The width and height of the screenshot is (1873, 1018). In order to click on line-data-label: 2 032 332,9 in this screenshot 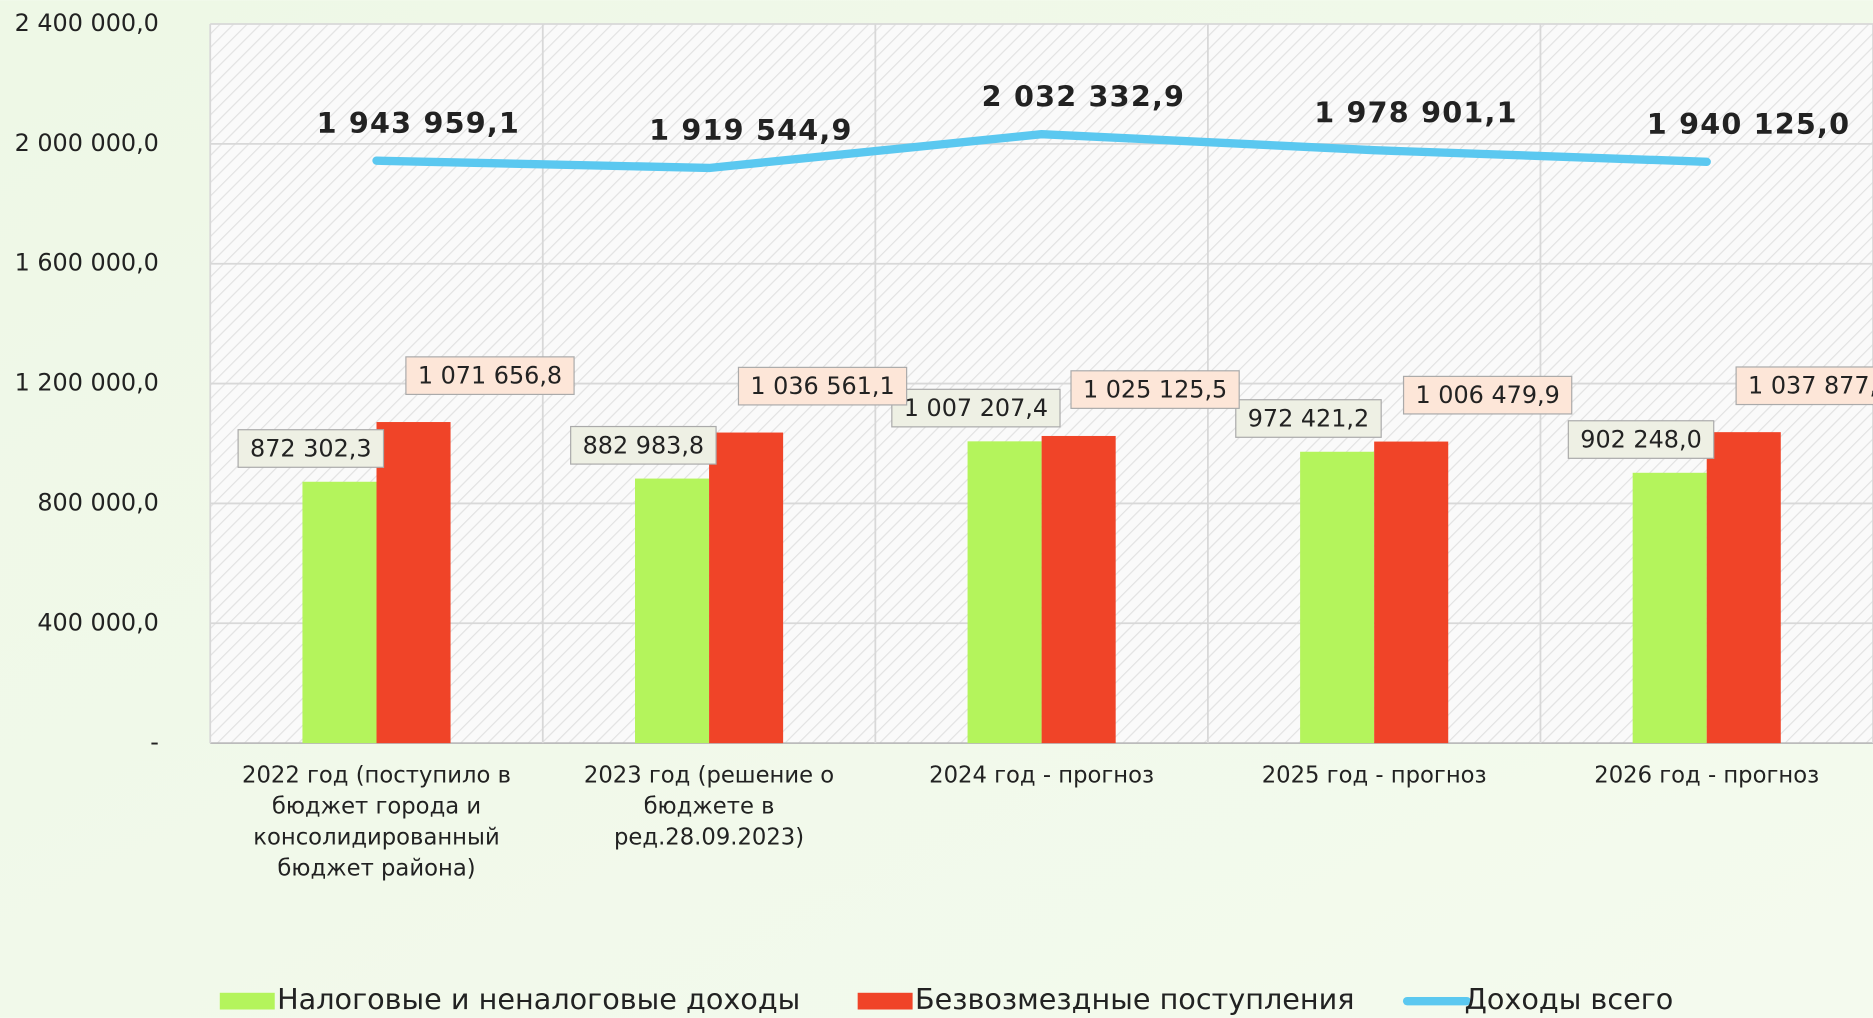, I will do `click(1084, 96)`.